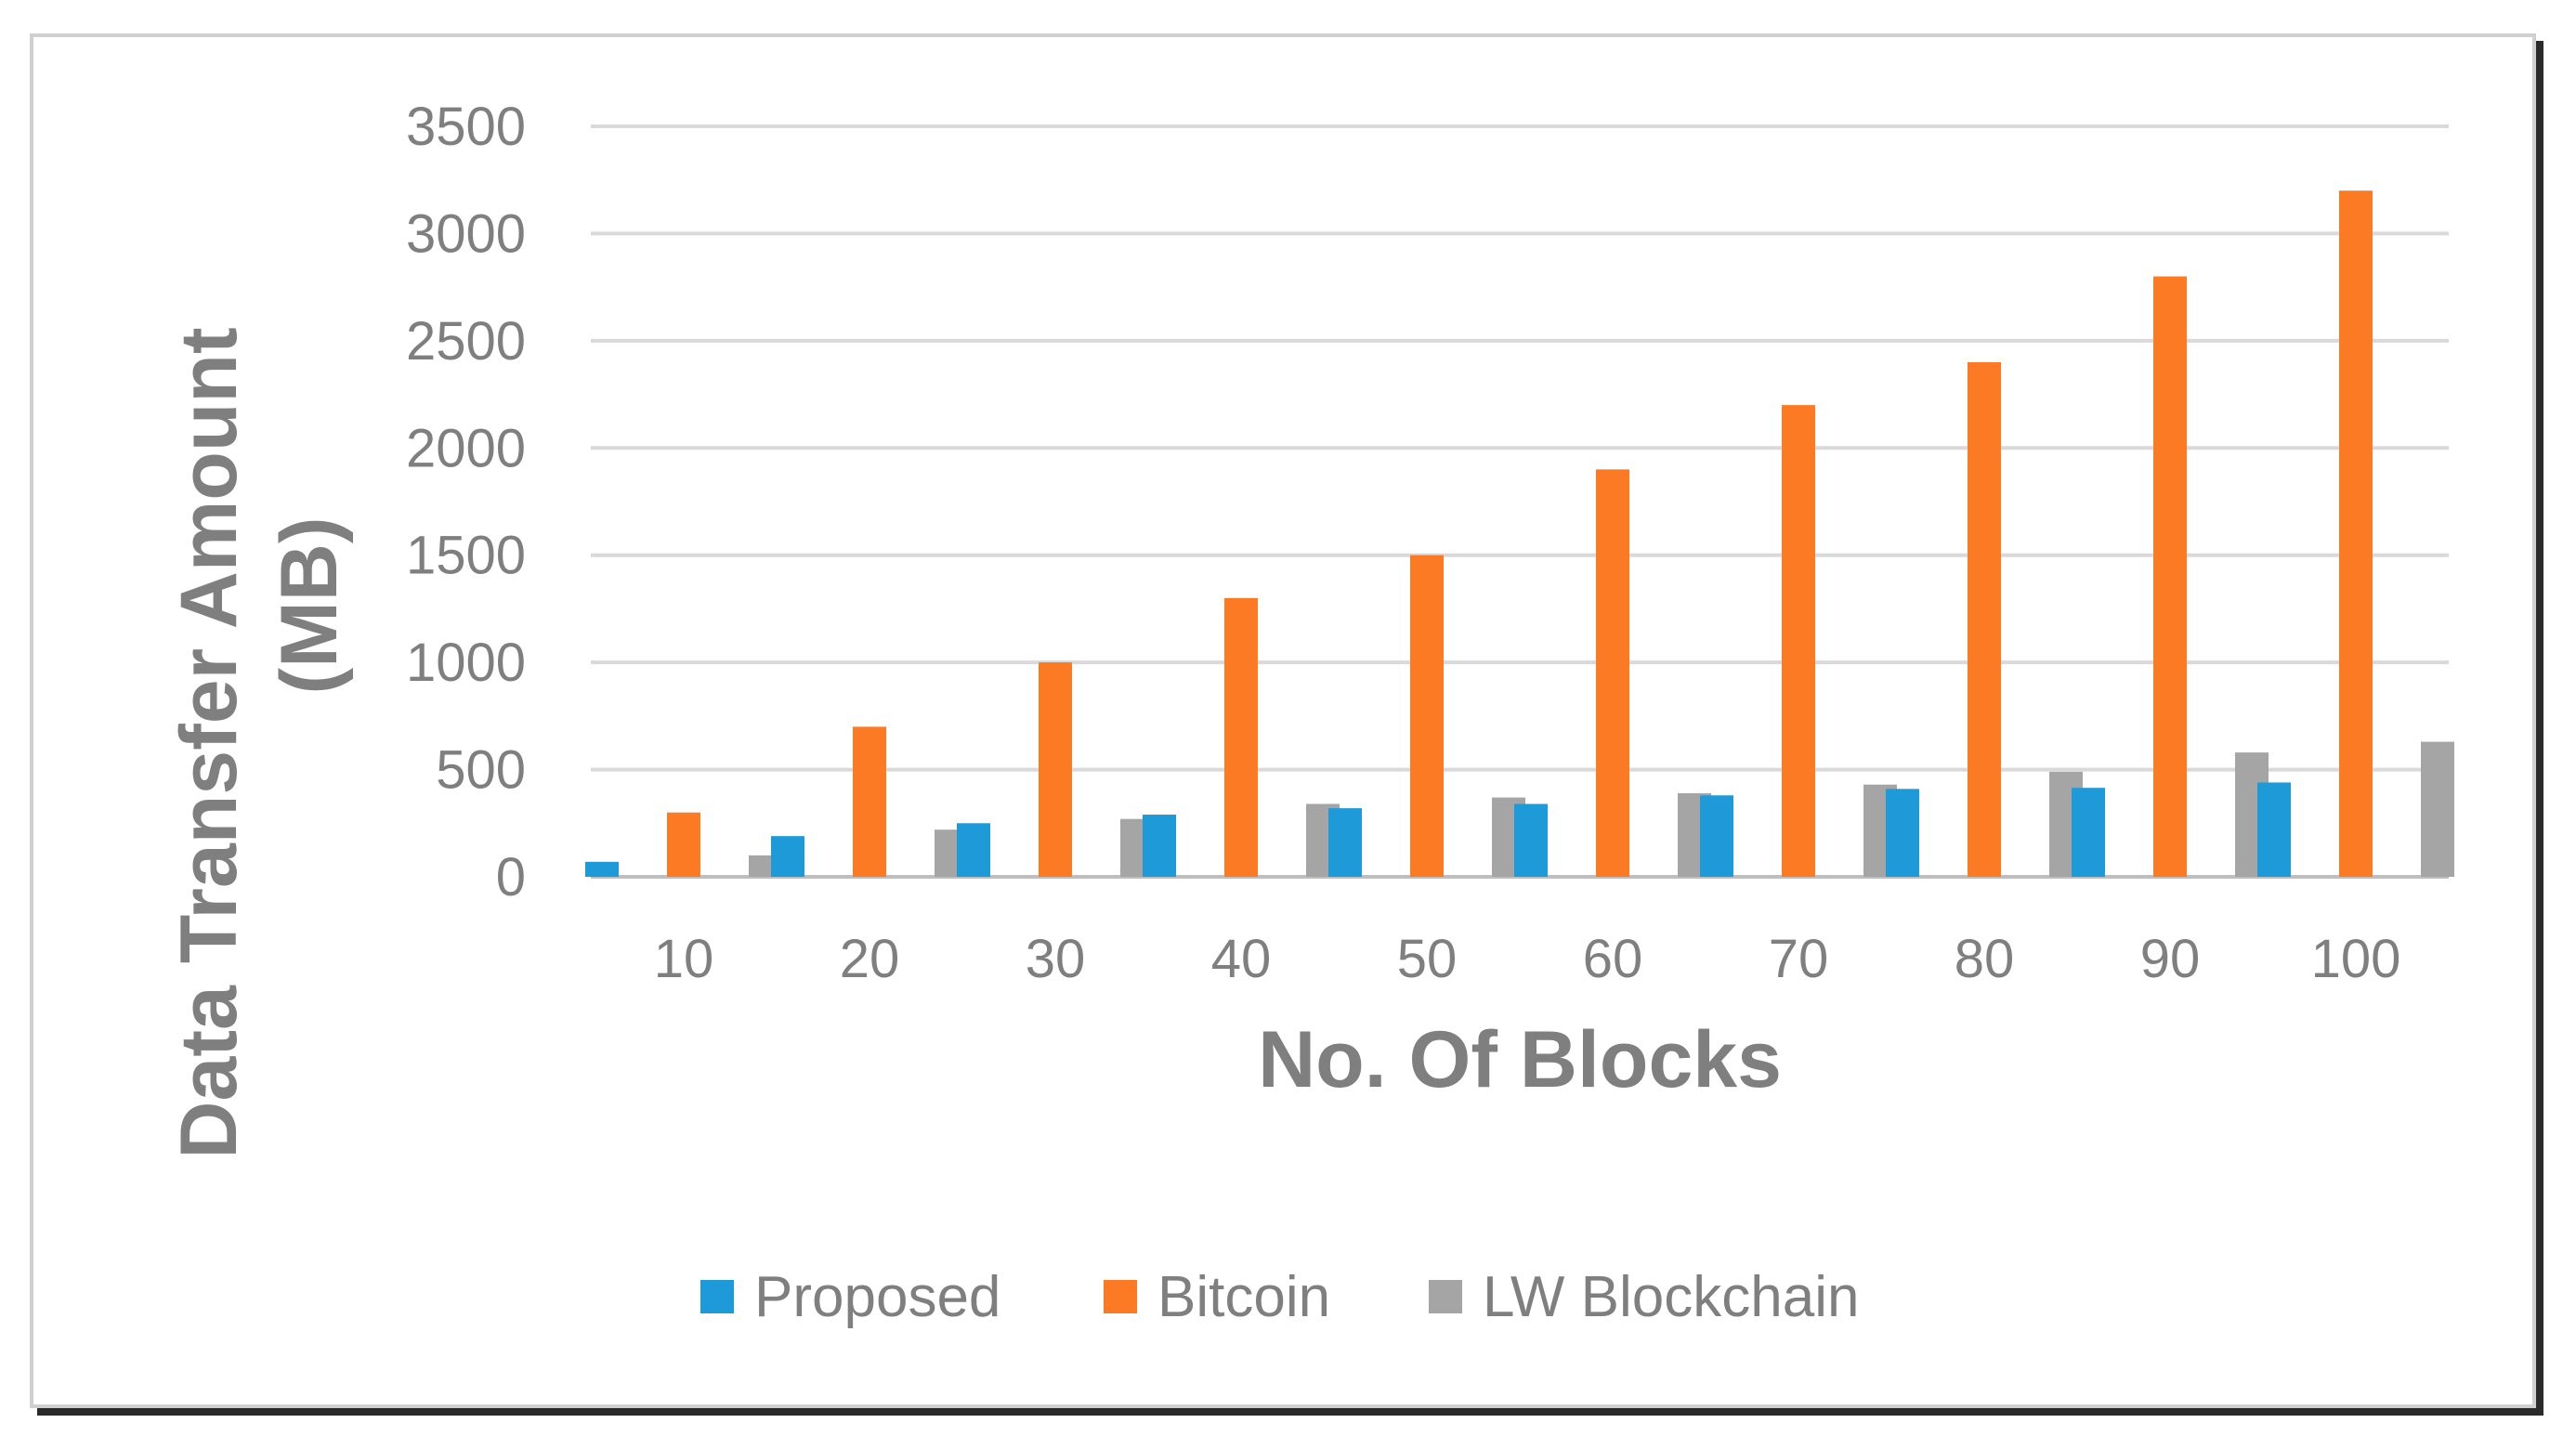 The width and height of the screenshot is (2576, 1449). Describe the element at coordinates (309, 605) in the screenshot. I see `y-axis-title-line-2: (MB)` at that location.